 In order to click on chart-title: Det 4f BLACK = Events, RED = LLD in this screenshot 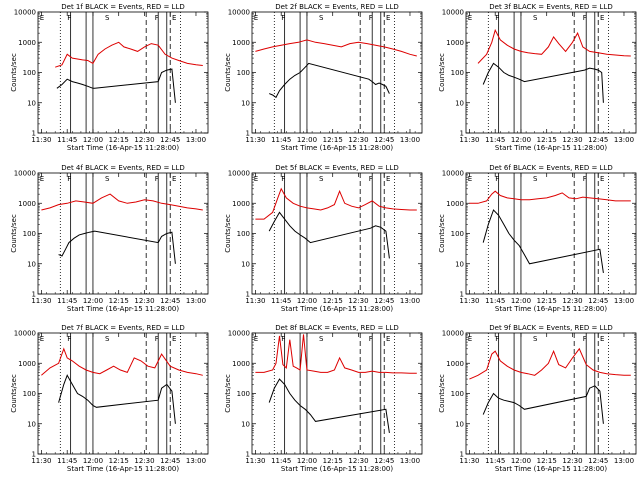, I will do `click(122, 168)`.